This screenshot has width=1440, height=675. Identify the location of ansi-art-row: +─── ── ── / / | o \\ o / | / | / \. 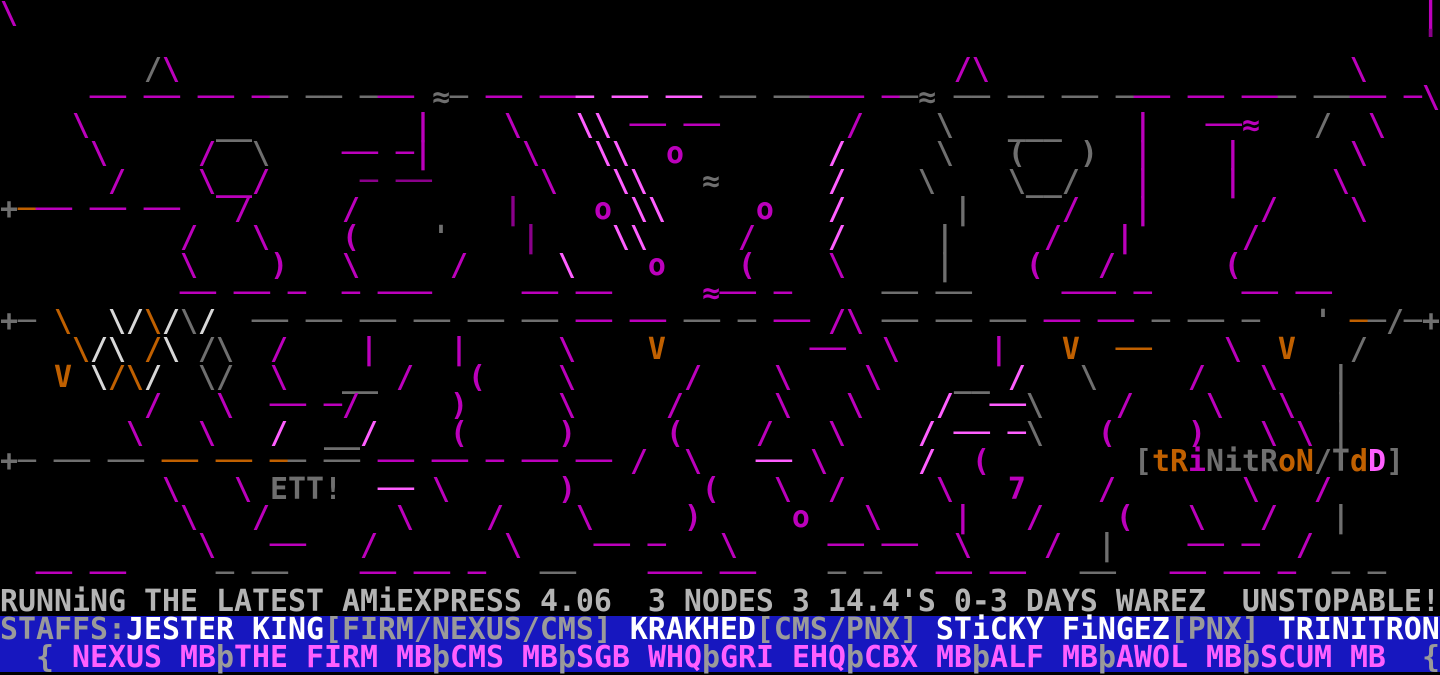
(684, 209).